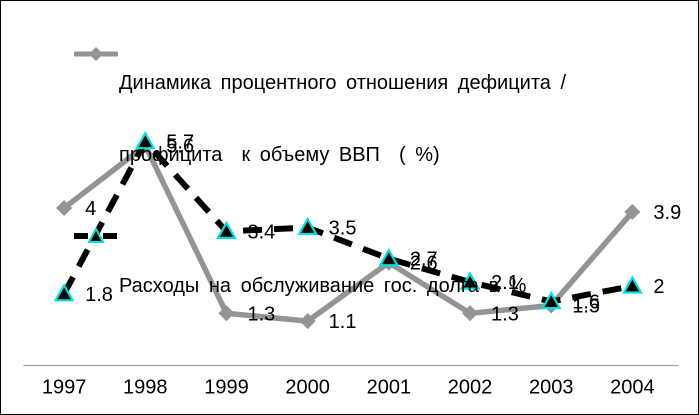 This screenshot has height=415, width=699. What do you see at coordinates (343, 229) in the screenshot?
I see `series2-data-label: 3.5` at bounding box center [343, 229].